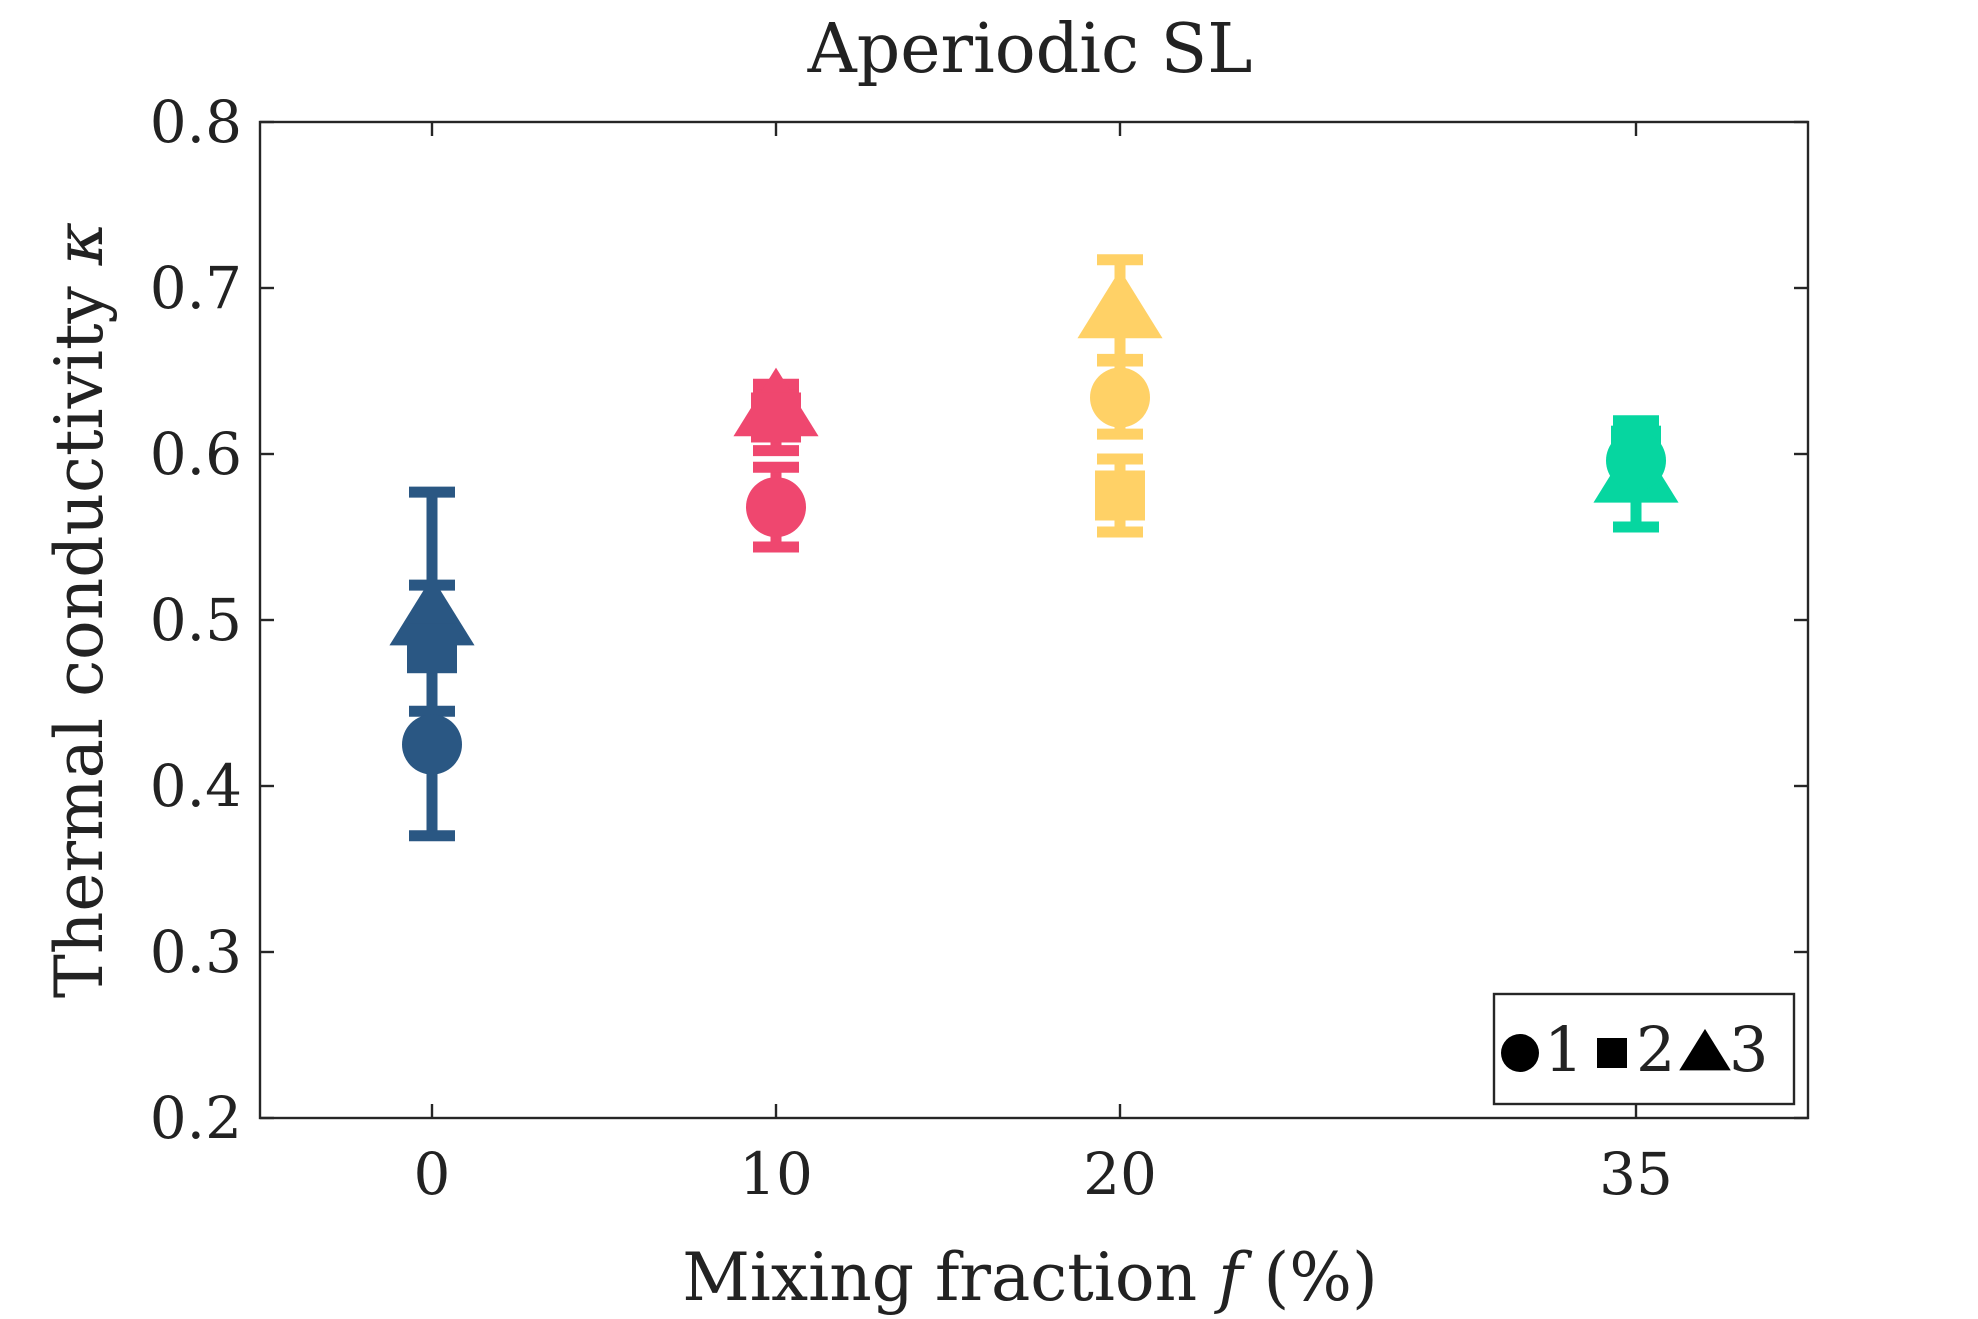 The image size is (1978, 1319). What do you see at coordinates (432, 1174) in the screenshot?
I see `x-tick-label: 0` at bounding box center [432, 1174].